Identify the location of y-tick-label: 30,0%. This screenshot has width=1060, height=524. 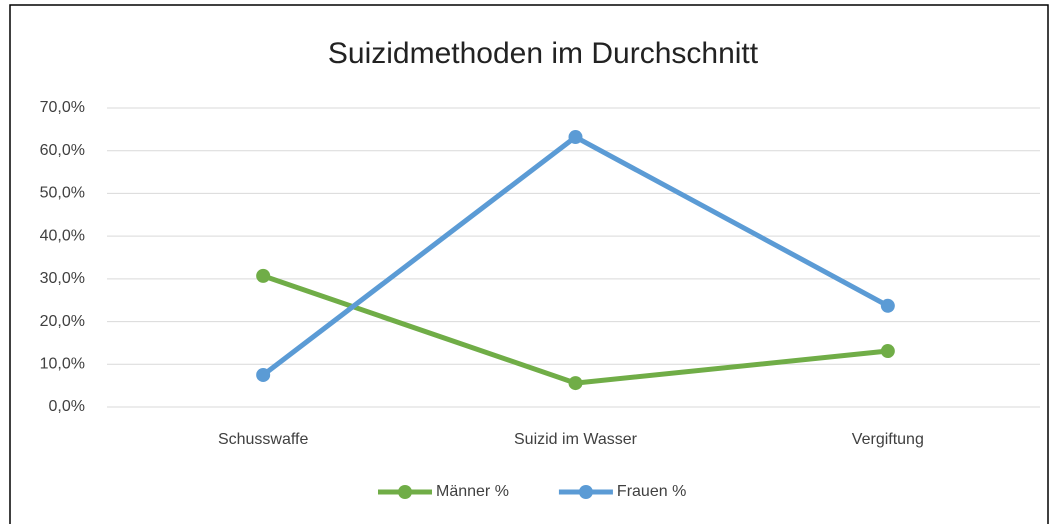
(62, 278).